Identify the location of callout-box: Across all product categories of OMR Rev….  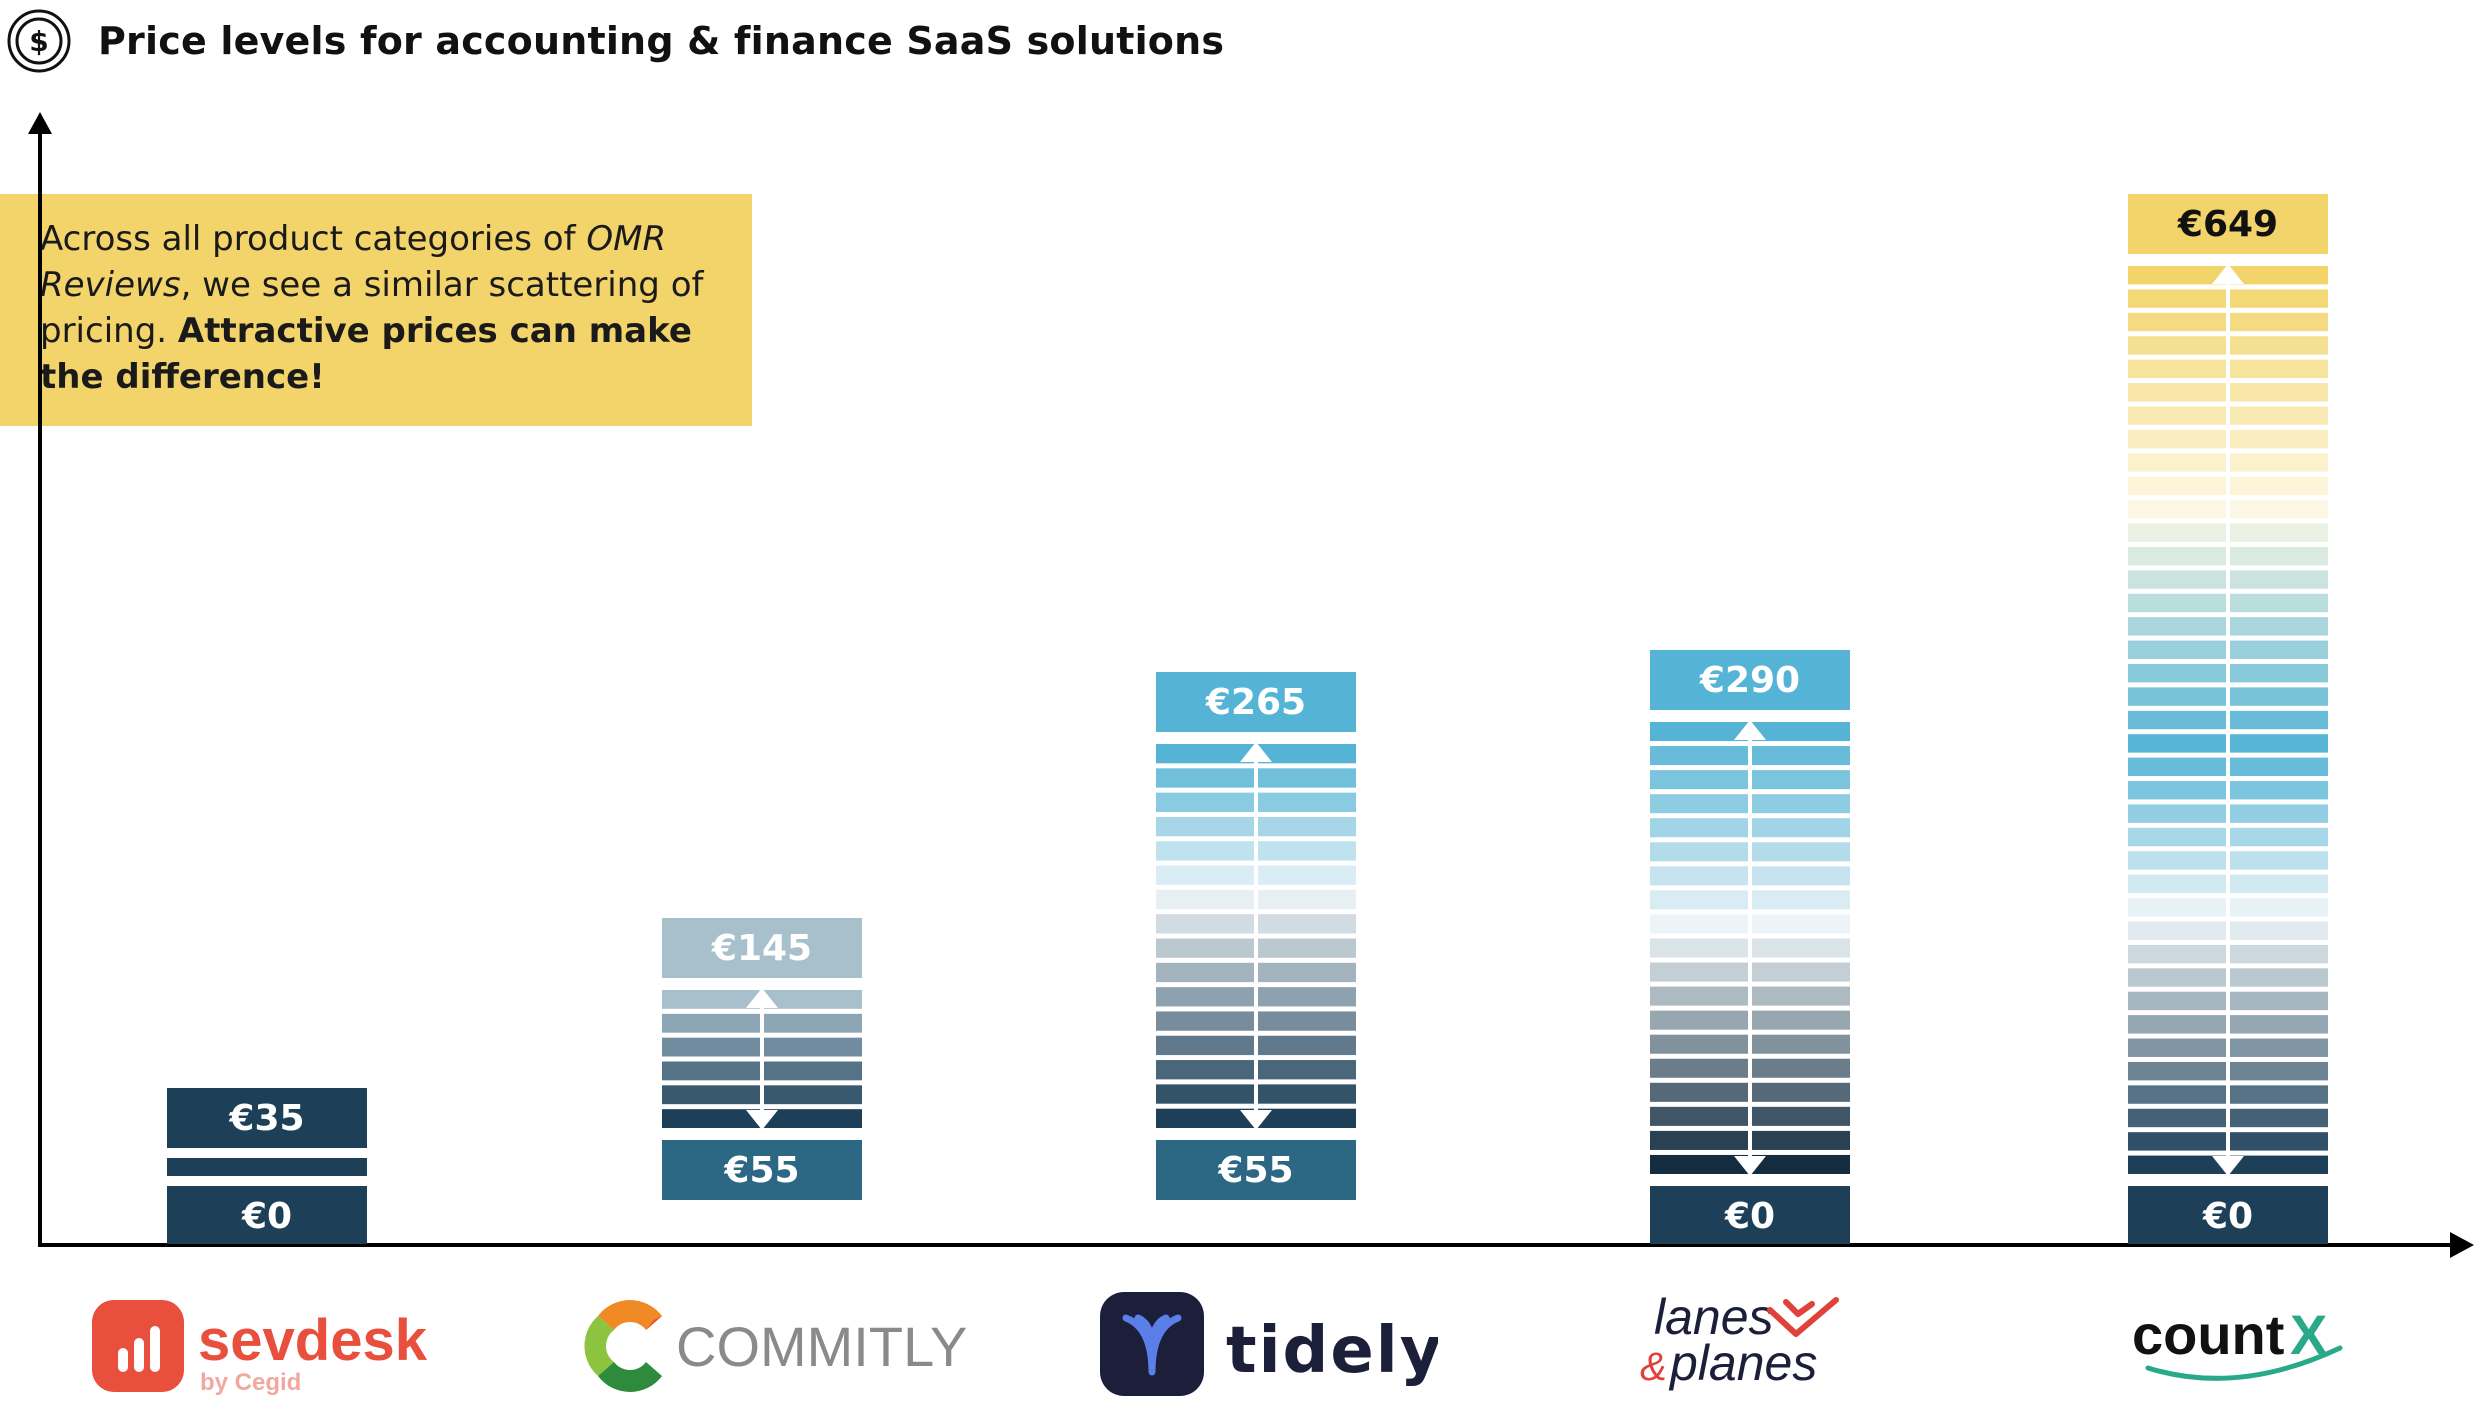
(376, 310).